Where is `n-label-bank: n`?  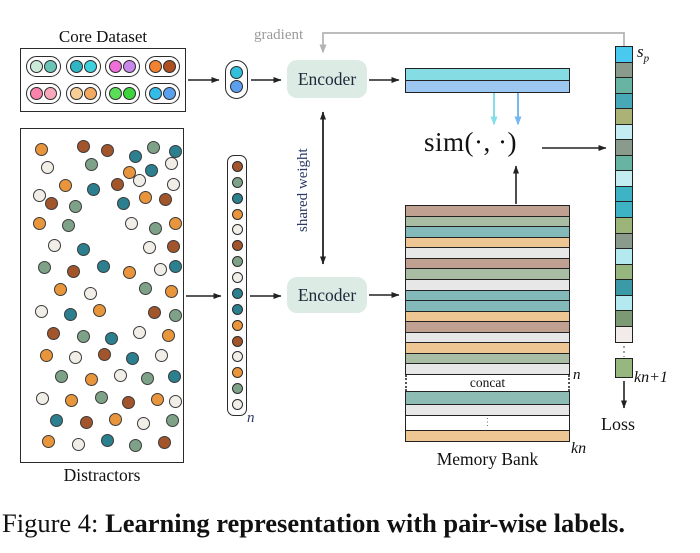
n-label-bank: n is located at coordinates (577, 375).